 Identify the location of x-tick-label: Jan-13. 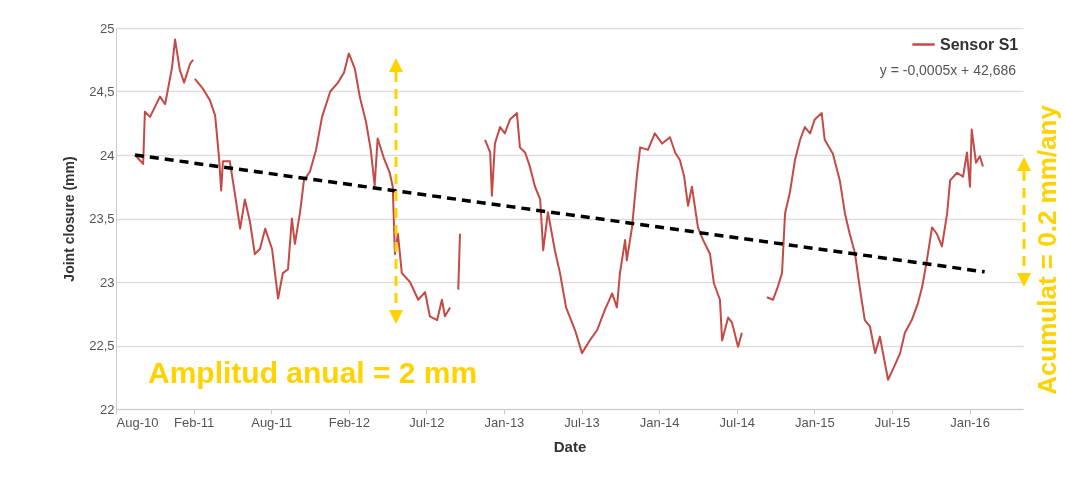
(504, 422).